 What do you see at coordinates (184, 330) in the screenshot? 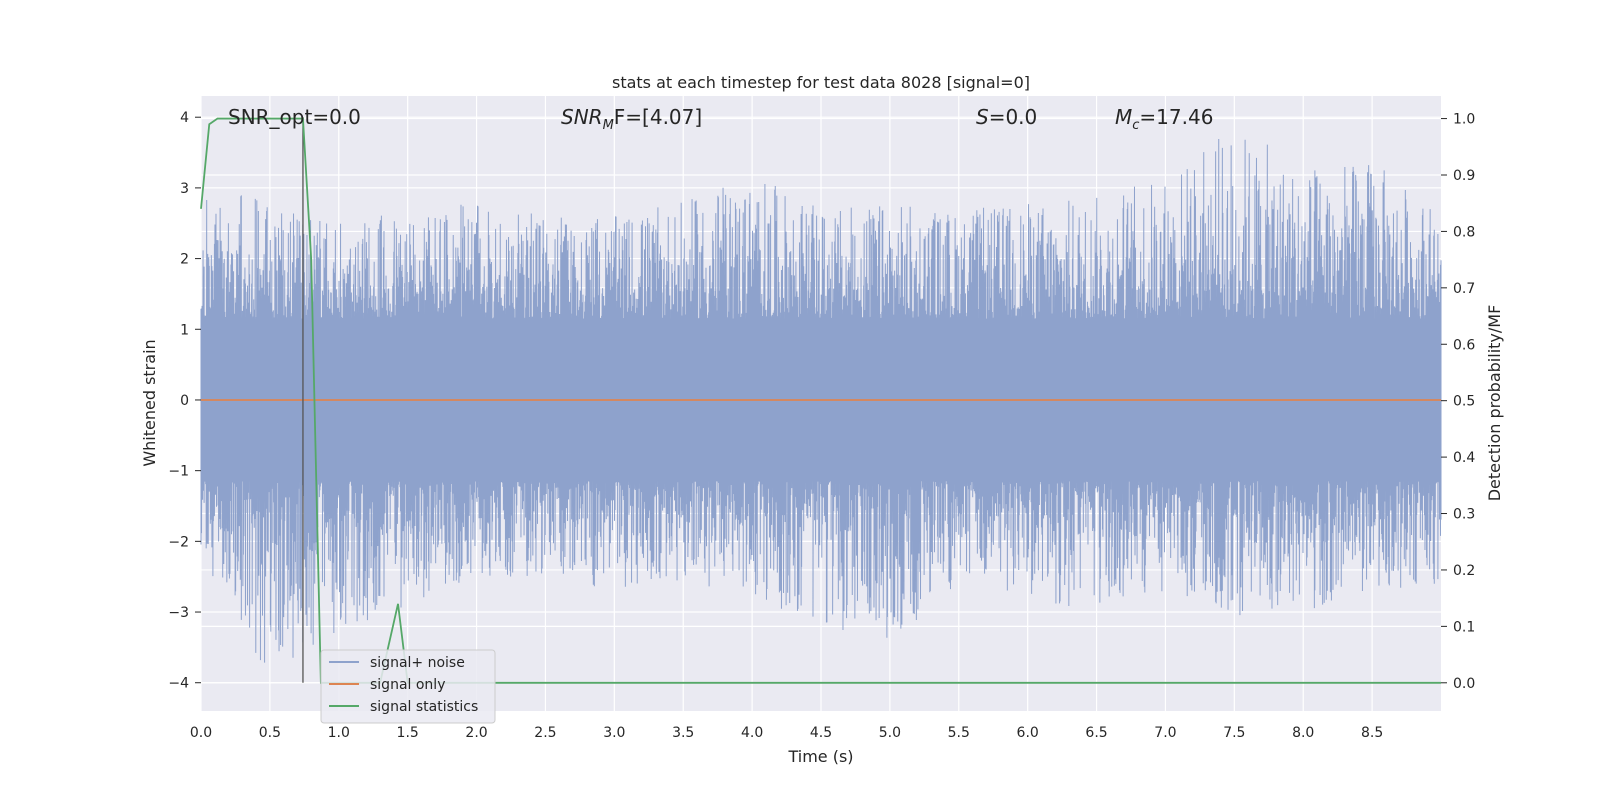
I see `y-tick-label: 1` at bounding box center [184, 330].